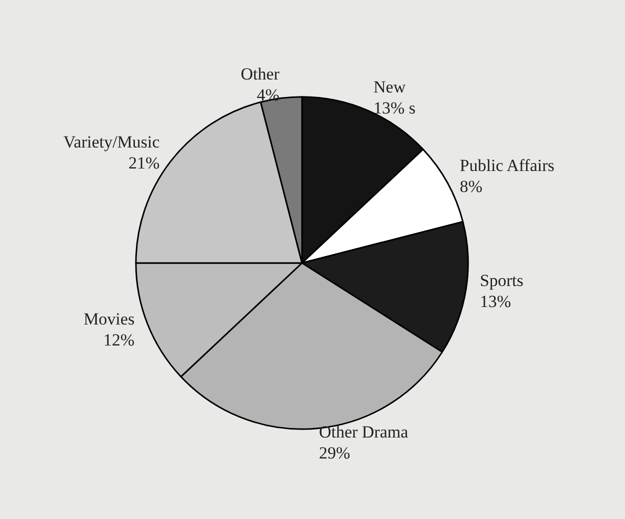  Describe the element at coordinates (502, 280) in the screenshot. I see `slice-label: Sports` at that location.